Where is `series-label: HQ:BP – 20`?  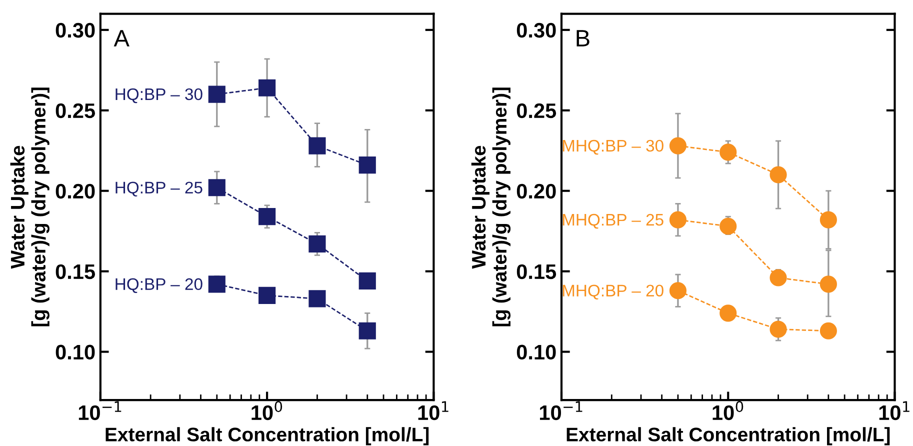
series-label: HQ:BP – 20 is located at coordinates (159, 286).